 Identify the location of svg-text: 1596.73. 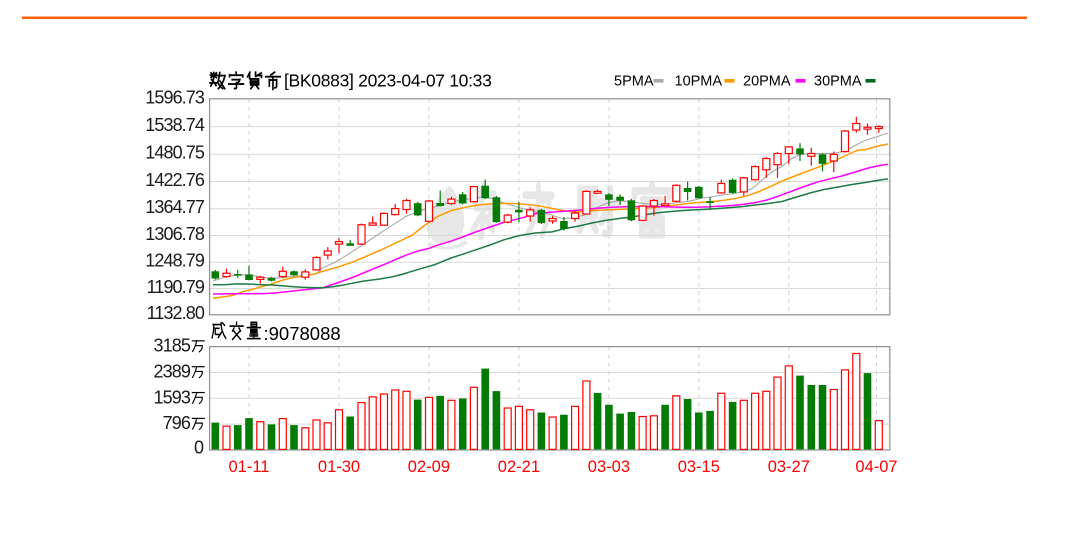
(175, 97).